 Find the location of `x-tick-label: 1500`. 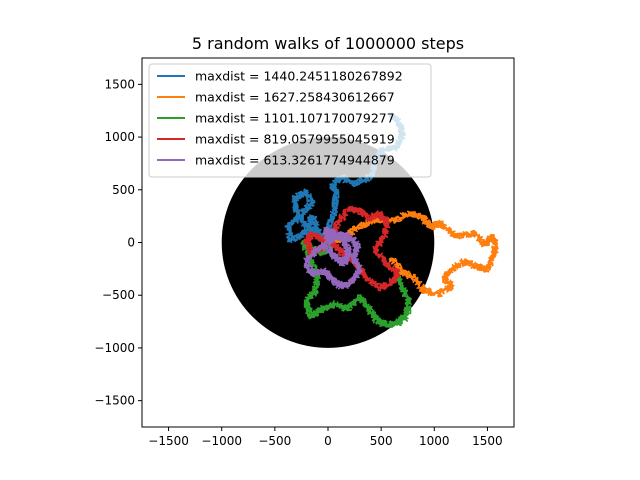

x-tick-label: 1500 is located at coordinates (487, 441).